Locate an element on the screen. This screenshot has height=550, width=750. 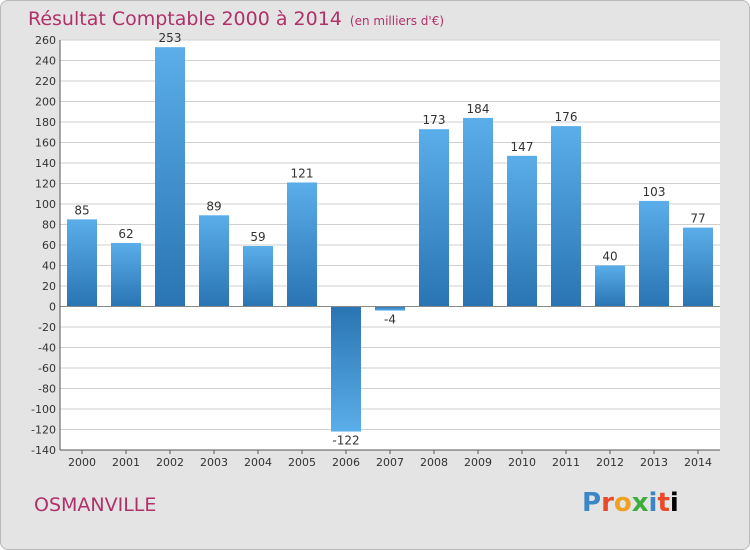
y-tick-label: -140 is located at coordinates (43, 450).